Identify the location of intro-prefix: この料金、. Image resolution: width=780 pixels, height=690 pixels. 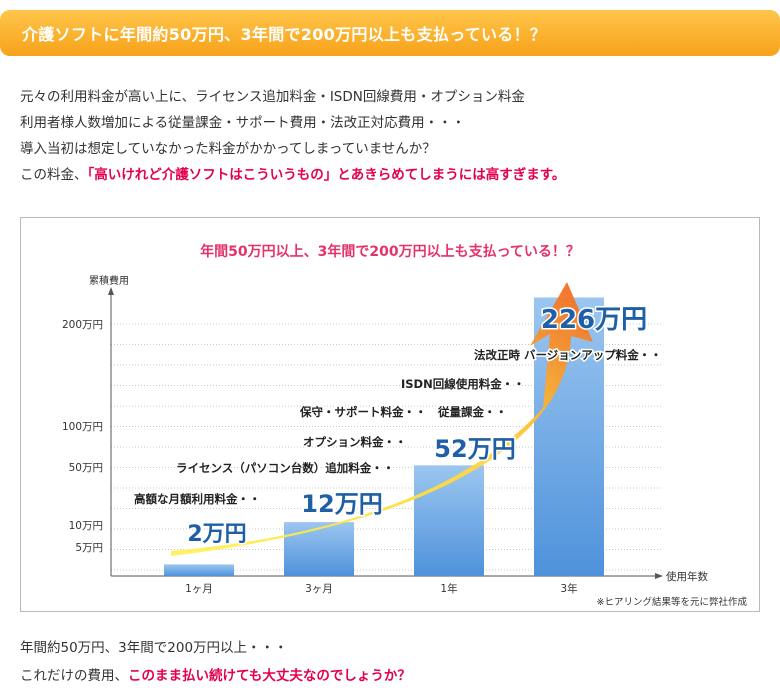
(54, 175).